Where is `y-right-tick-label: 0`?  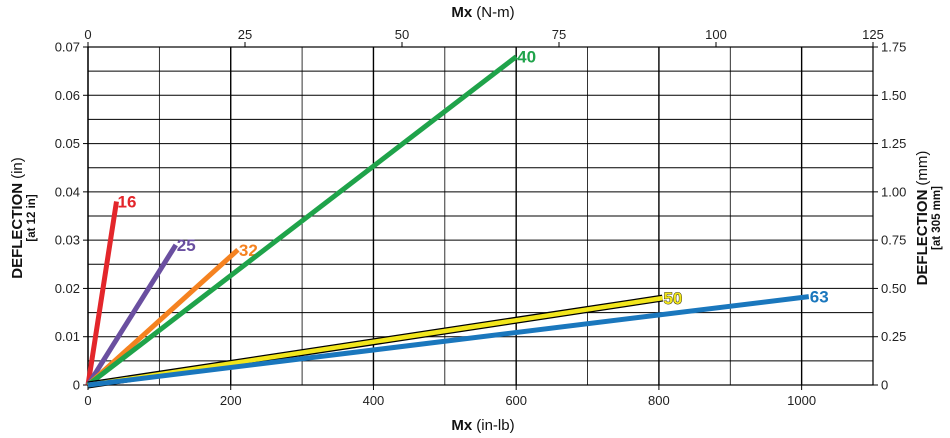 y-right-tick-label: 0 is located at coordinates (884, 385).